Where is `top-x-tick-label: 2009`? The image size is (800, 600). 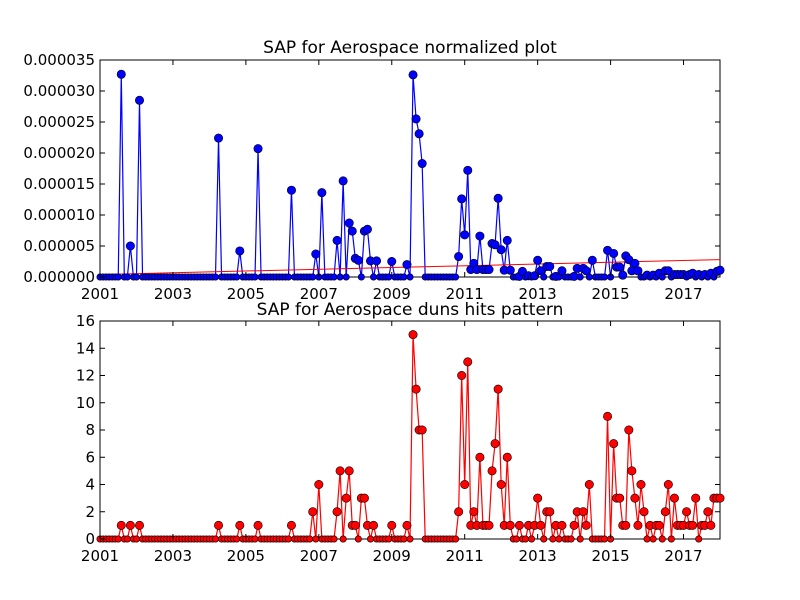
top-x-tick-label: 2009 is located at coordinates (392, 294).